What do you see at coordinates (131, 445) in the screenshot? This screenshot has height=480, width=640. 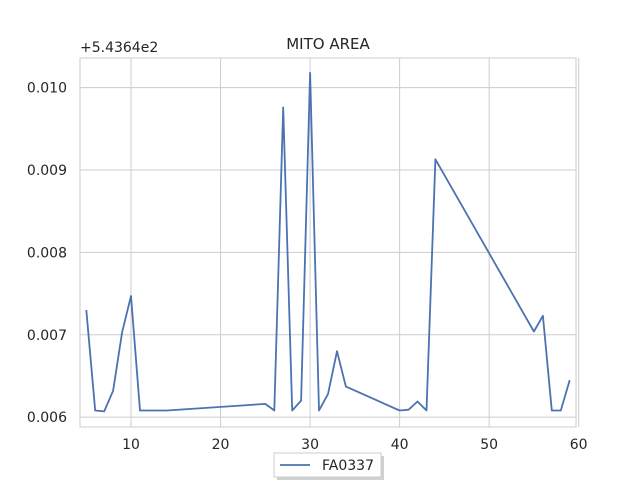 I see `x-tick-label: 10` at bounding box center [131, 445].